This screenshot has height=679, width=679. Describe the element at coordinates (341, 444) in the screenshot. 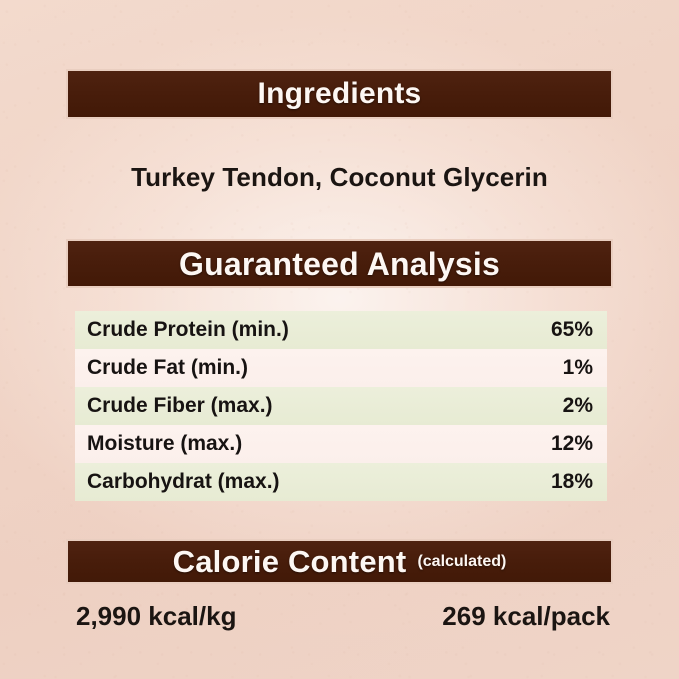

I see `table-row: Moisture (max.) 12%` at that location.